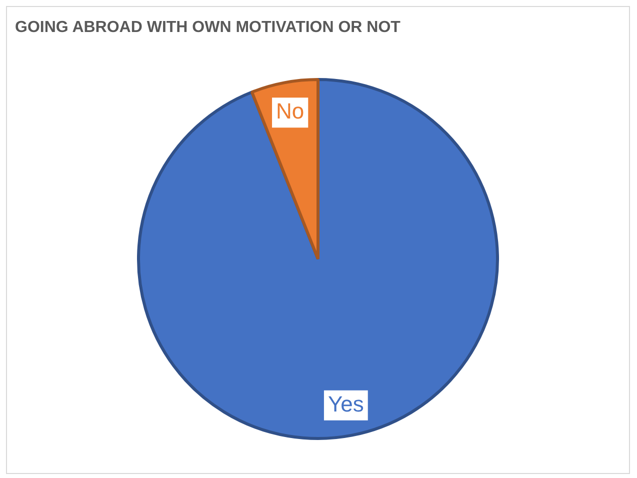 The height and width of the screenshot is (478, 637). I want to click on chart-title: GOING ABROAD WITH OWN MOTIVATION OR NOT, so click(207, 28).